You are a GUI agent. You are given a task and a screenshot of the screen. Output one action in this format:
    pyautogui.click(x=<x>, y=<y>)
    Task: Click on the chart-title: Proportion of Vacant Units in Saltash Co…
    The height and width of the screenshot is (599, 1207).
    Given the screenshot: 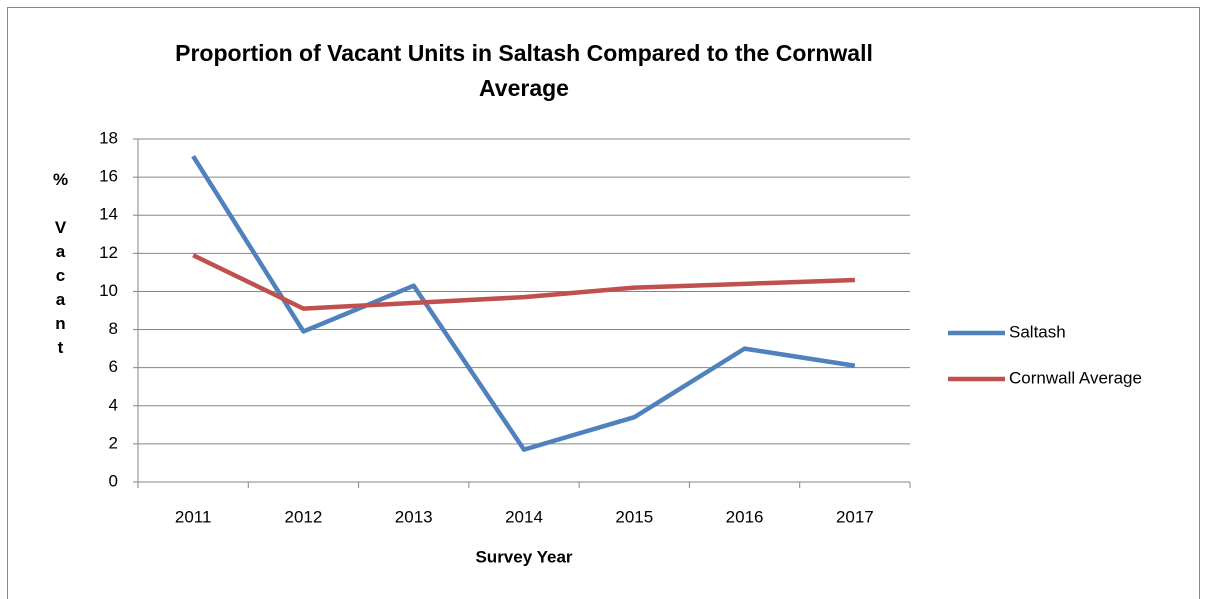 What is the action you would take?
    pyautogui.click(x=524, y=70)
    